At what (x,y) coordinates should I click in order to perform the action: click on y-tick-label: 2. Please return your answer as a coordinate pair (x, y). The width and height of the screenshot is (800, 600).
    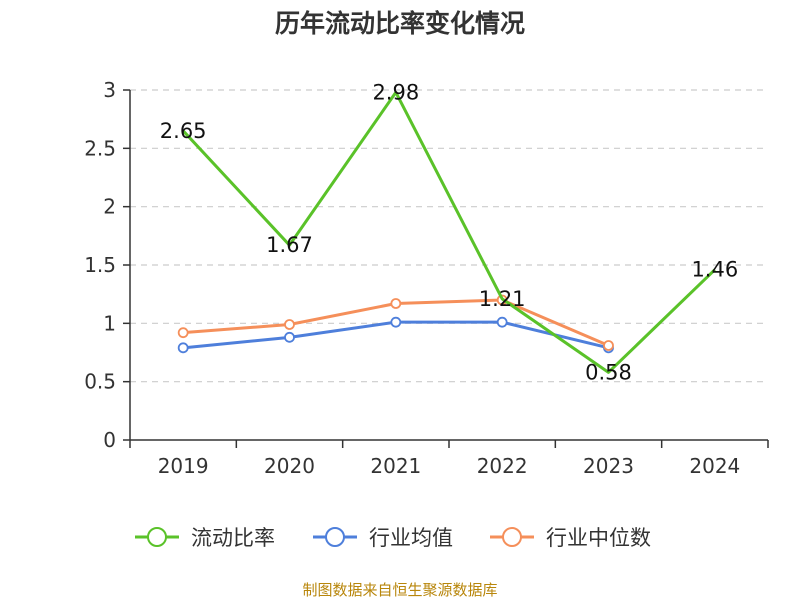
    Looking at the image, I should click on (109, 207).